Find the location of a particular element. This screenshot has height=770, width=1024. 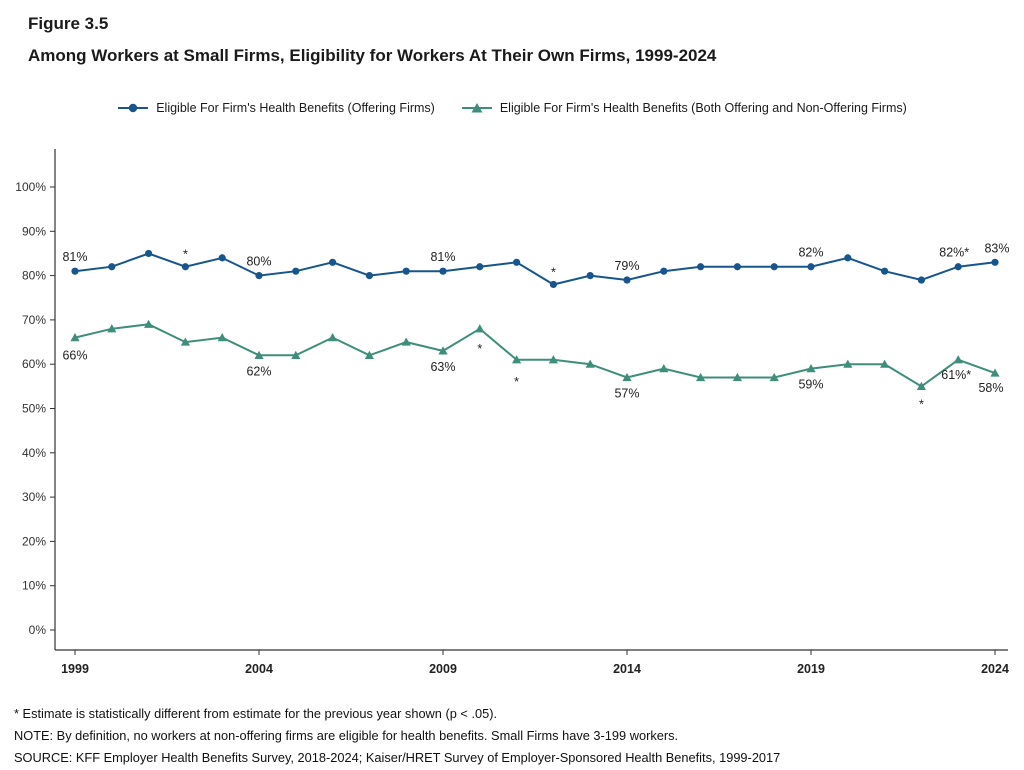

data-label: 61%* is located at coordinates (956, 375).